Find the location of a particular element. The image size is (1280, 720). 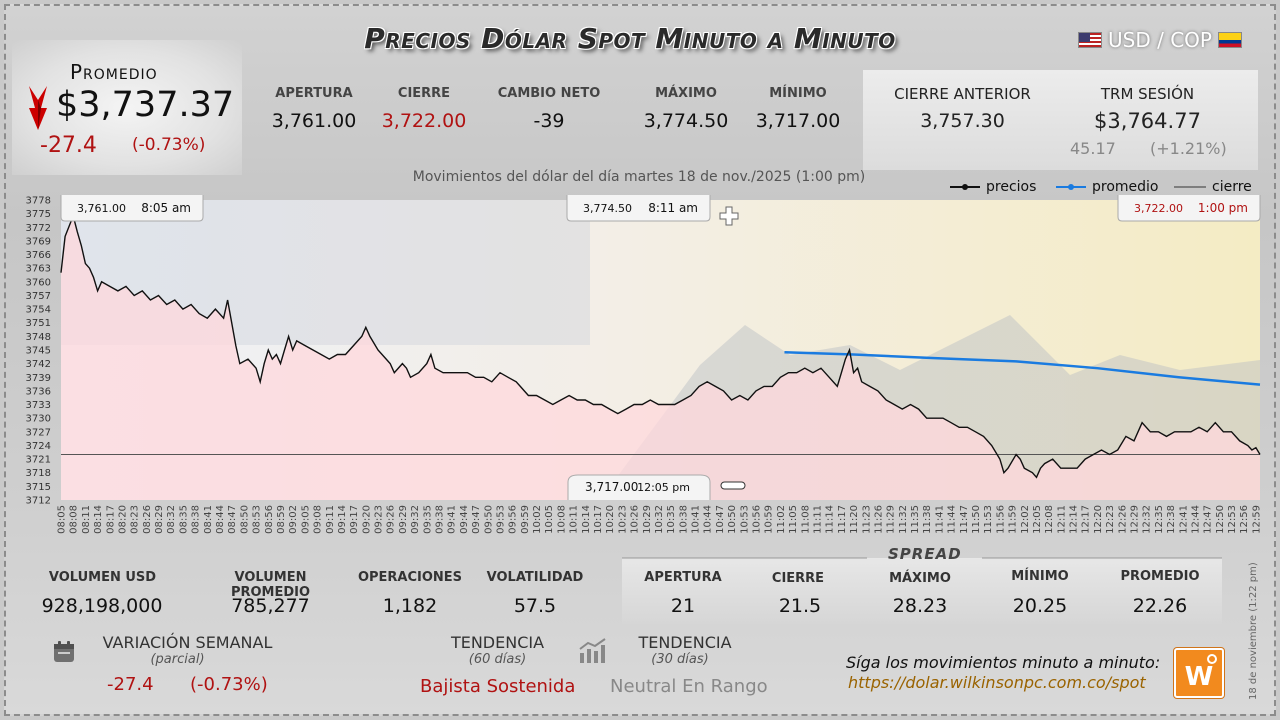

y-tick-label: 3736 is located at coordinates (38, 391).